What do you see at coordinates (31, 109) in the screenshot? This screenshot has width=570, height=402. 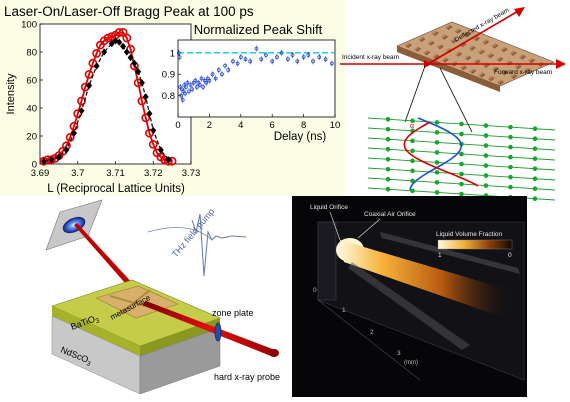 I see `main-y-tick-label: 40` at bounding box center [31, 109].